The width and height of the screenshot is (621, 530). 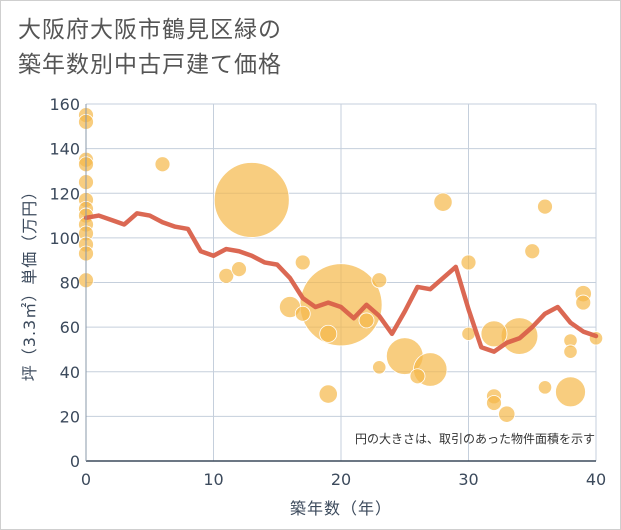 I want to click on x-tick-label: 10, so click(x=213, y=479).